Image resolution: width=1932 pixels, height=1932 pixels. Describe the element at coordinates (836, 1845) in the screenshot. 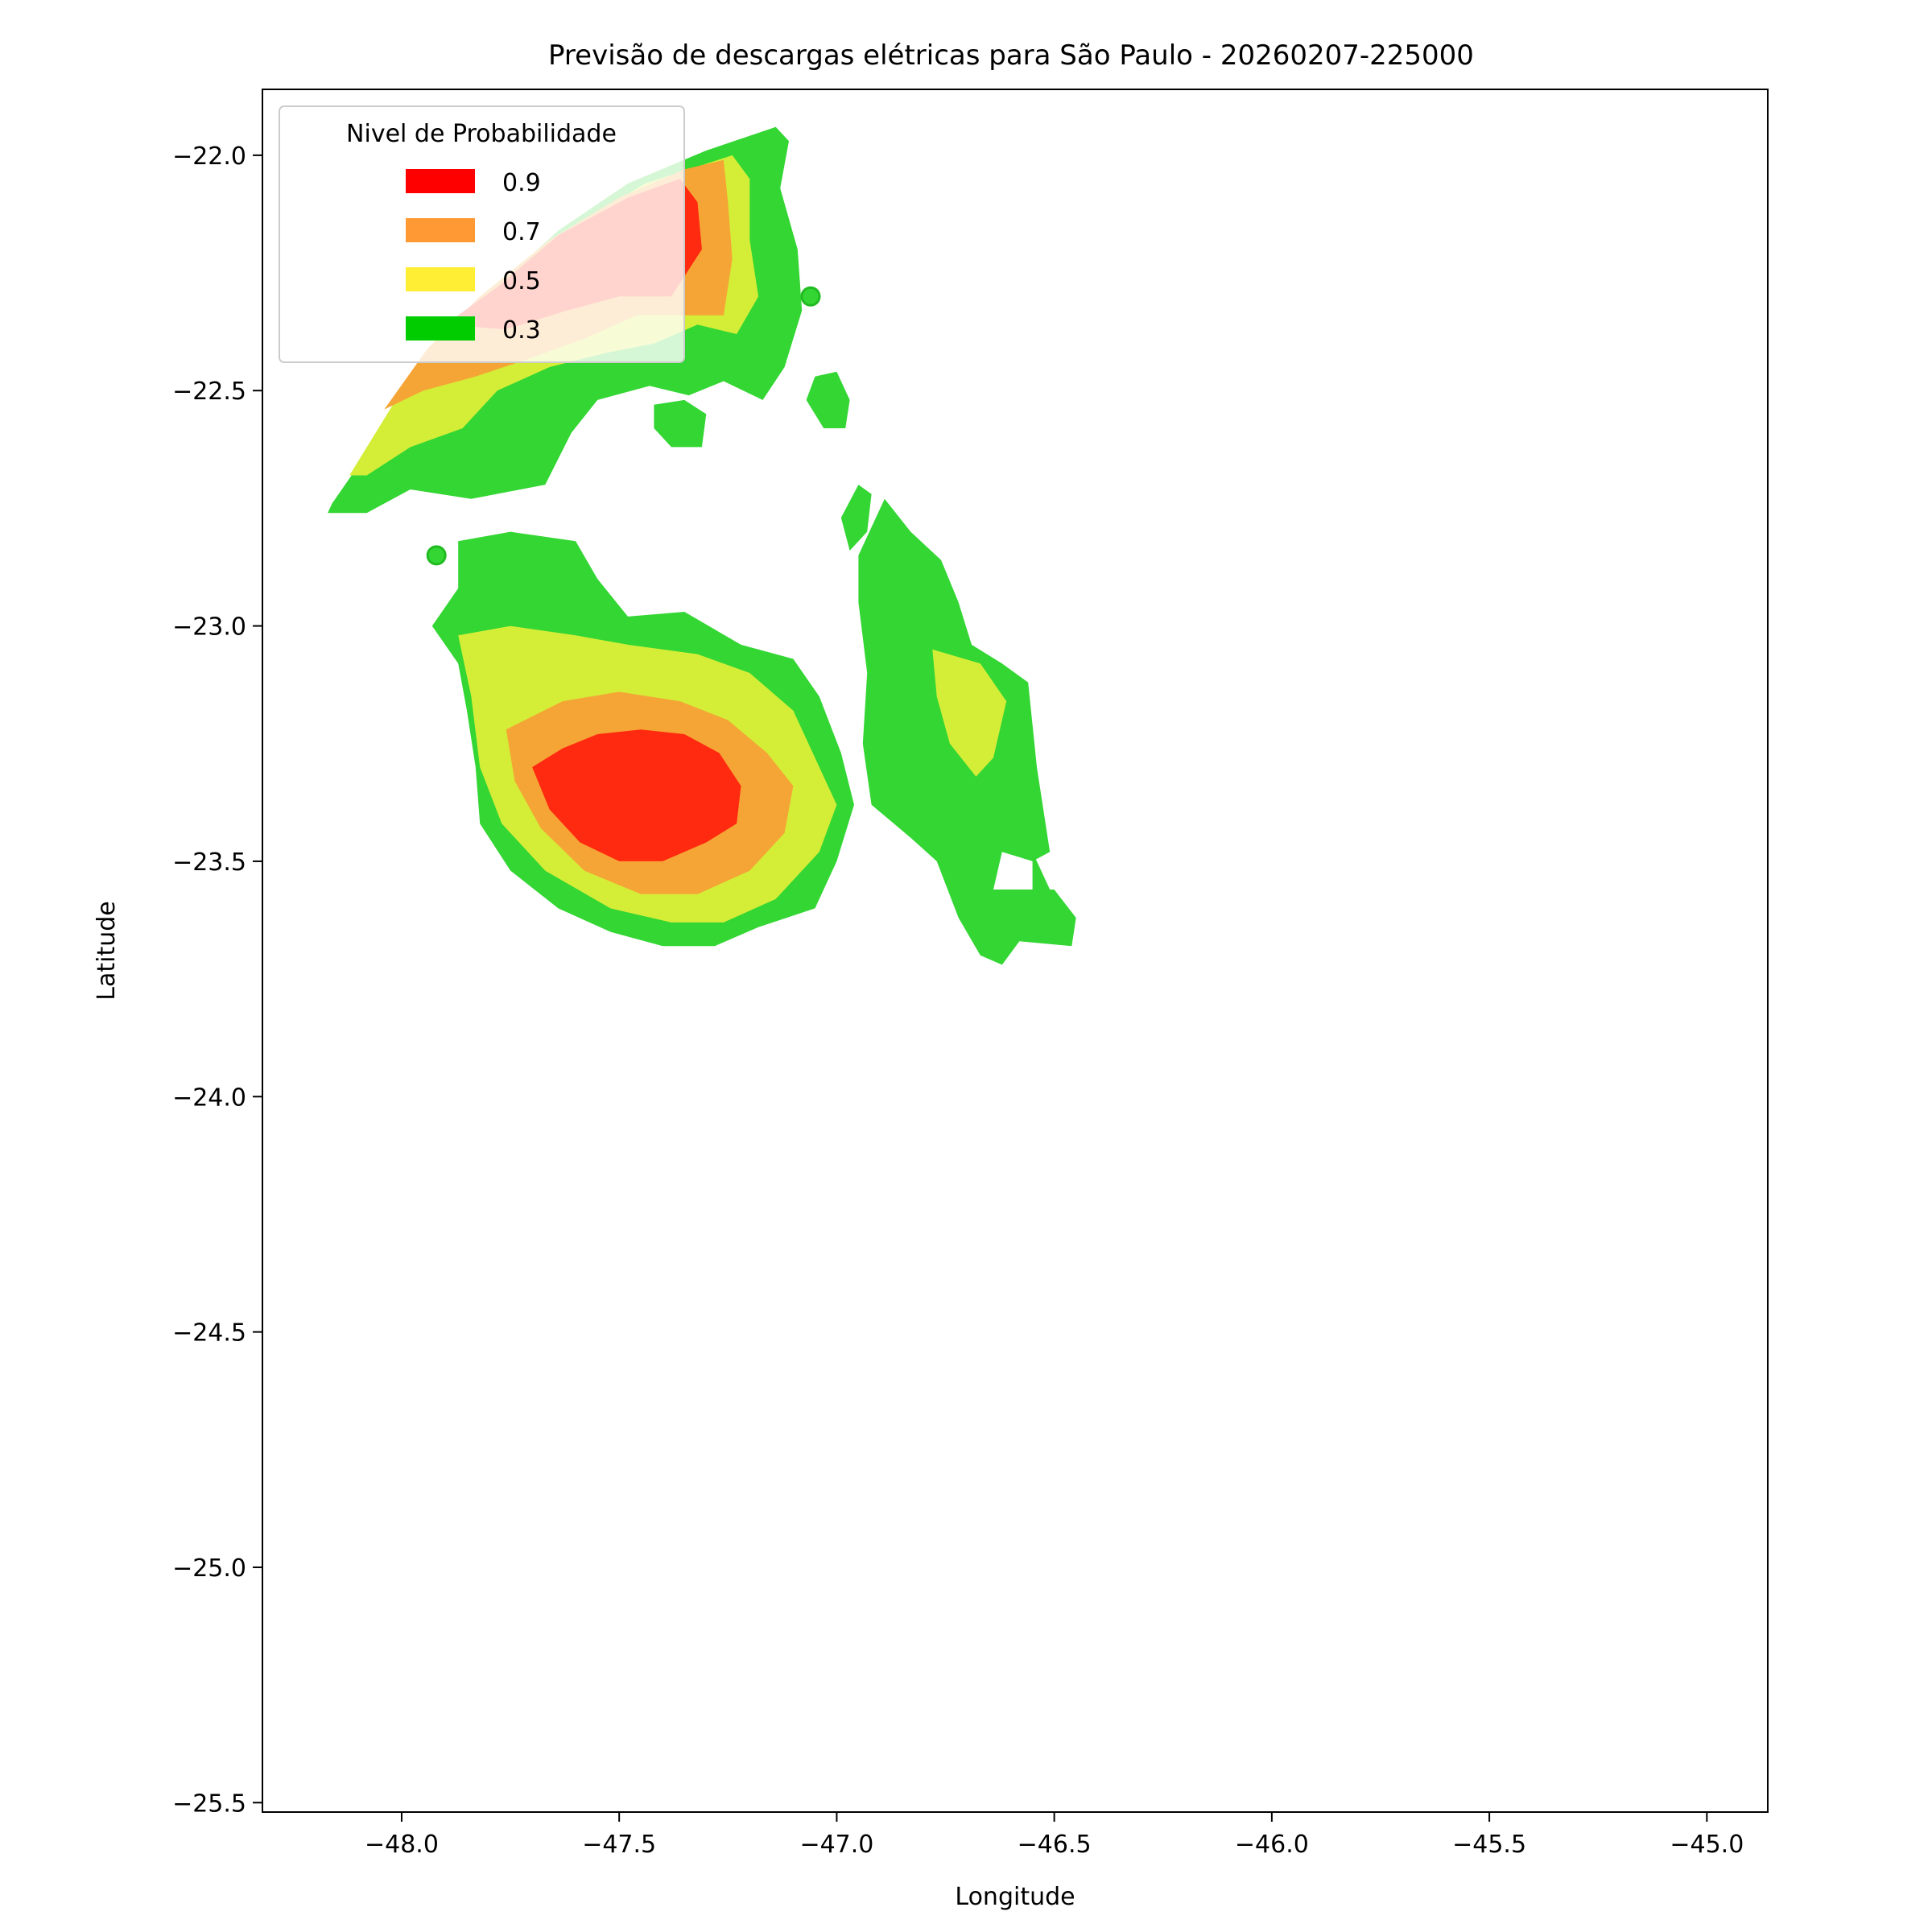

I see `x-tick-label: −47.0` at that location.